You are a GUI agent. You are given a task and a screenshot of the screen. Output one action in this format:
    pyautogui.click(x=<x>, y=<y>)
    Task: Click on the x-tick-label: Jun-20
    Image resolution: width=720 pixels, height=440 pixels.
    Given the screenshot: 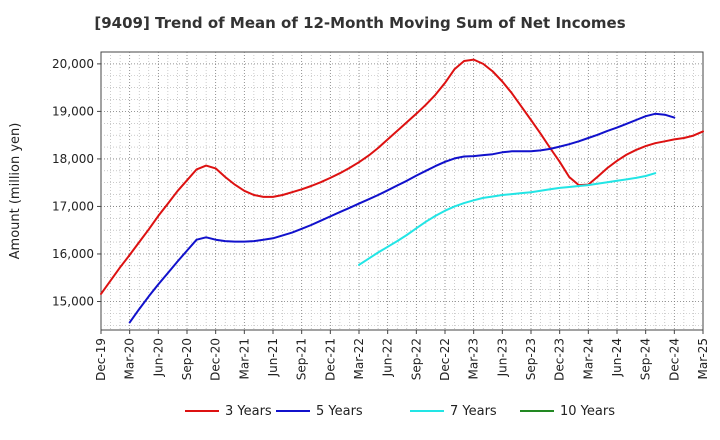 What is the action you would take?
    pyautogui.click(x=158, y=357)
    